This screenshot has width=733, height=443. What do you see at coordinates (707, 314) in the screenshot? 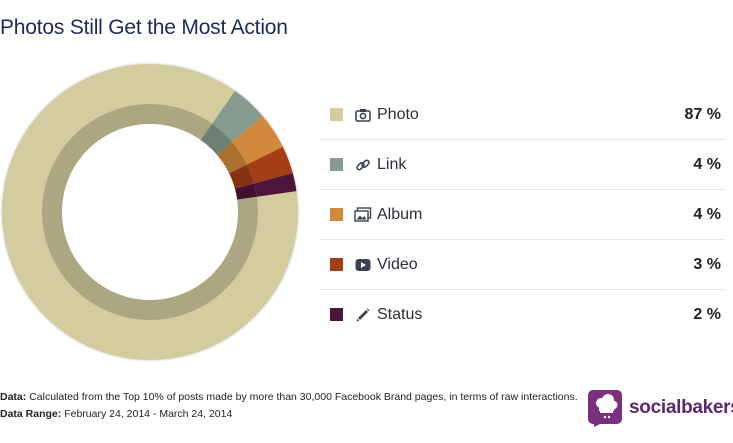
I see `legend-value: 2 %` at bounding box center [707, 314].